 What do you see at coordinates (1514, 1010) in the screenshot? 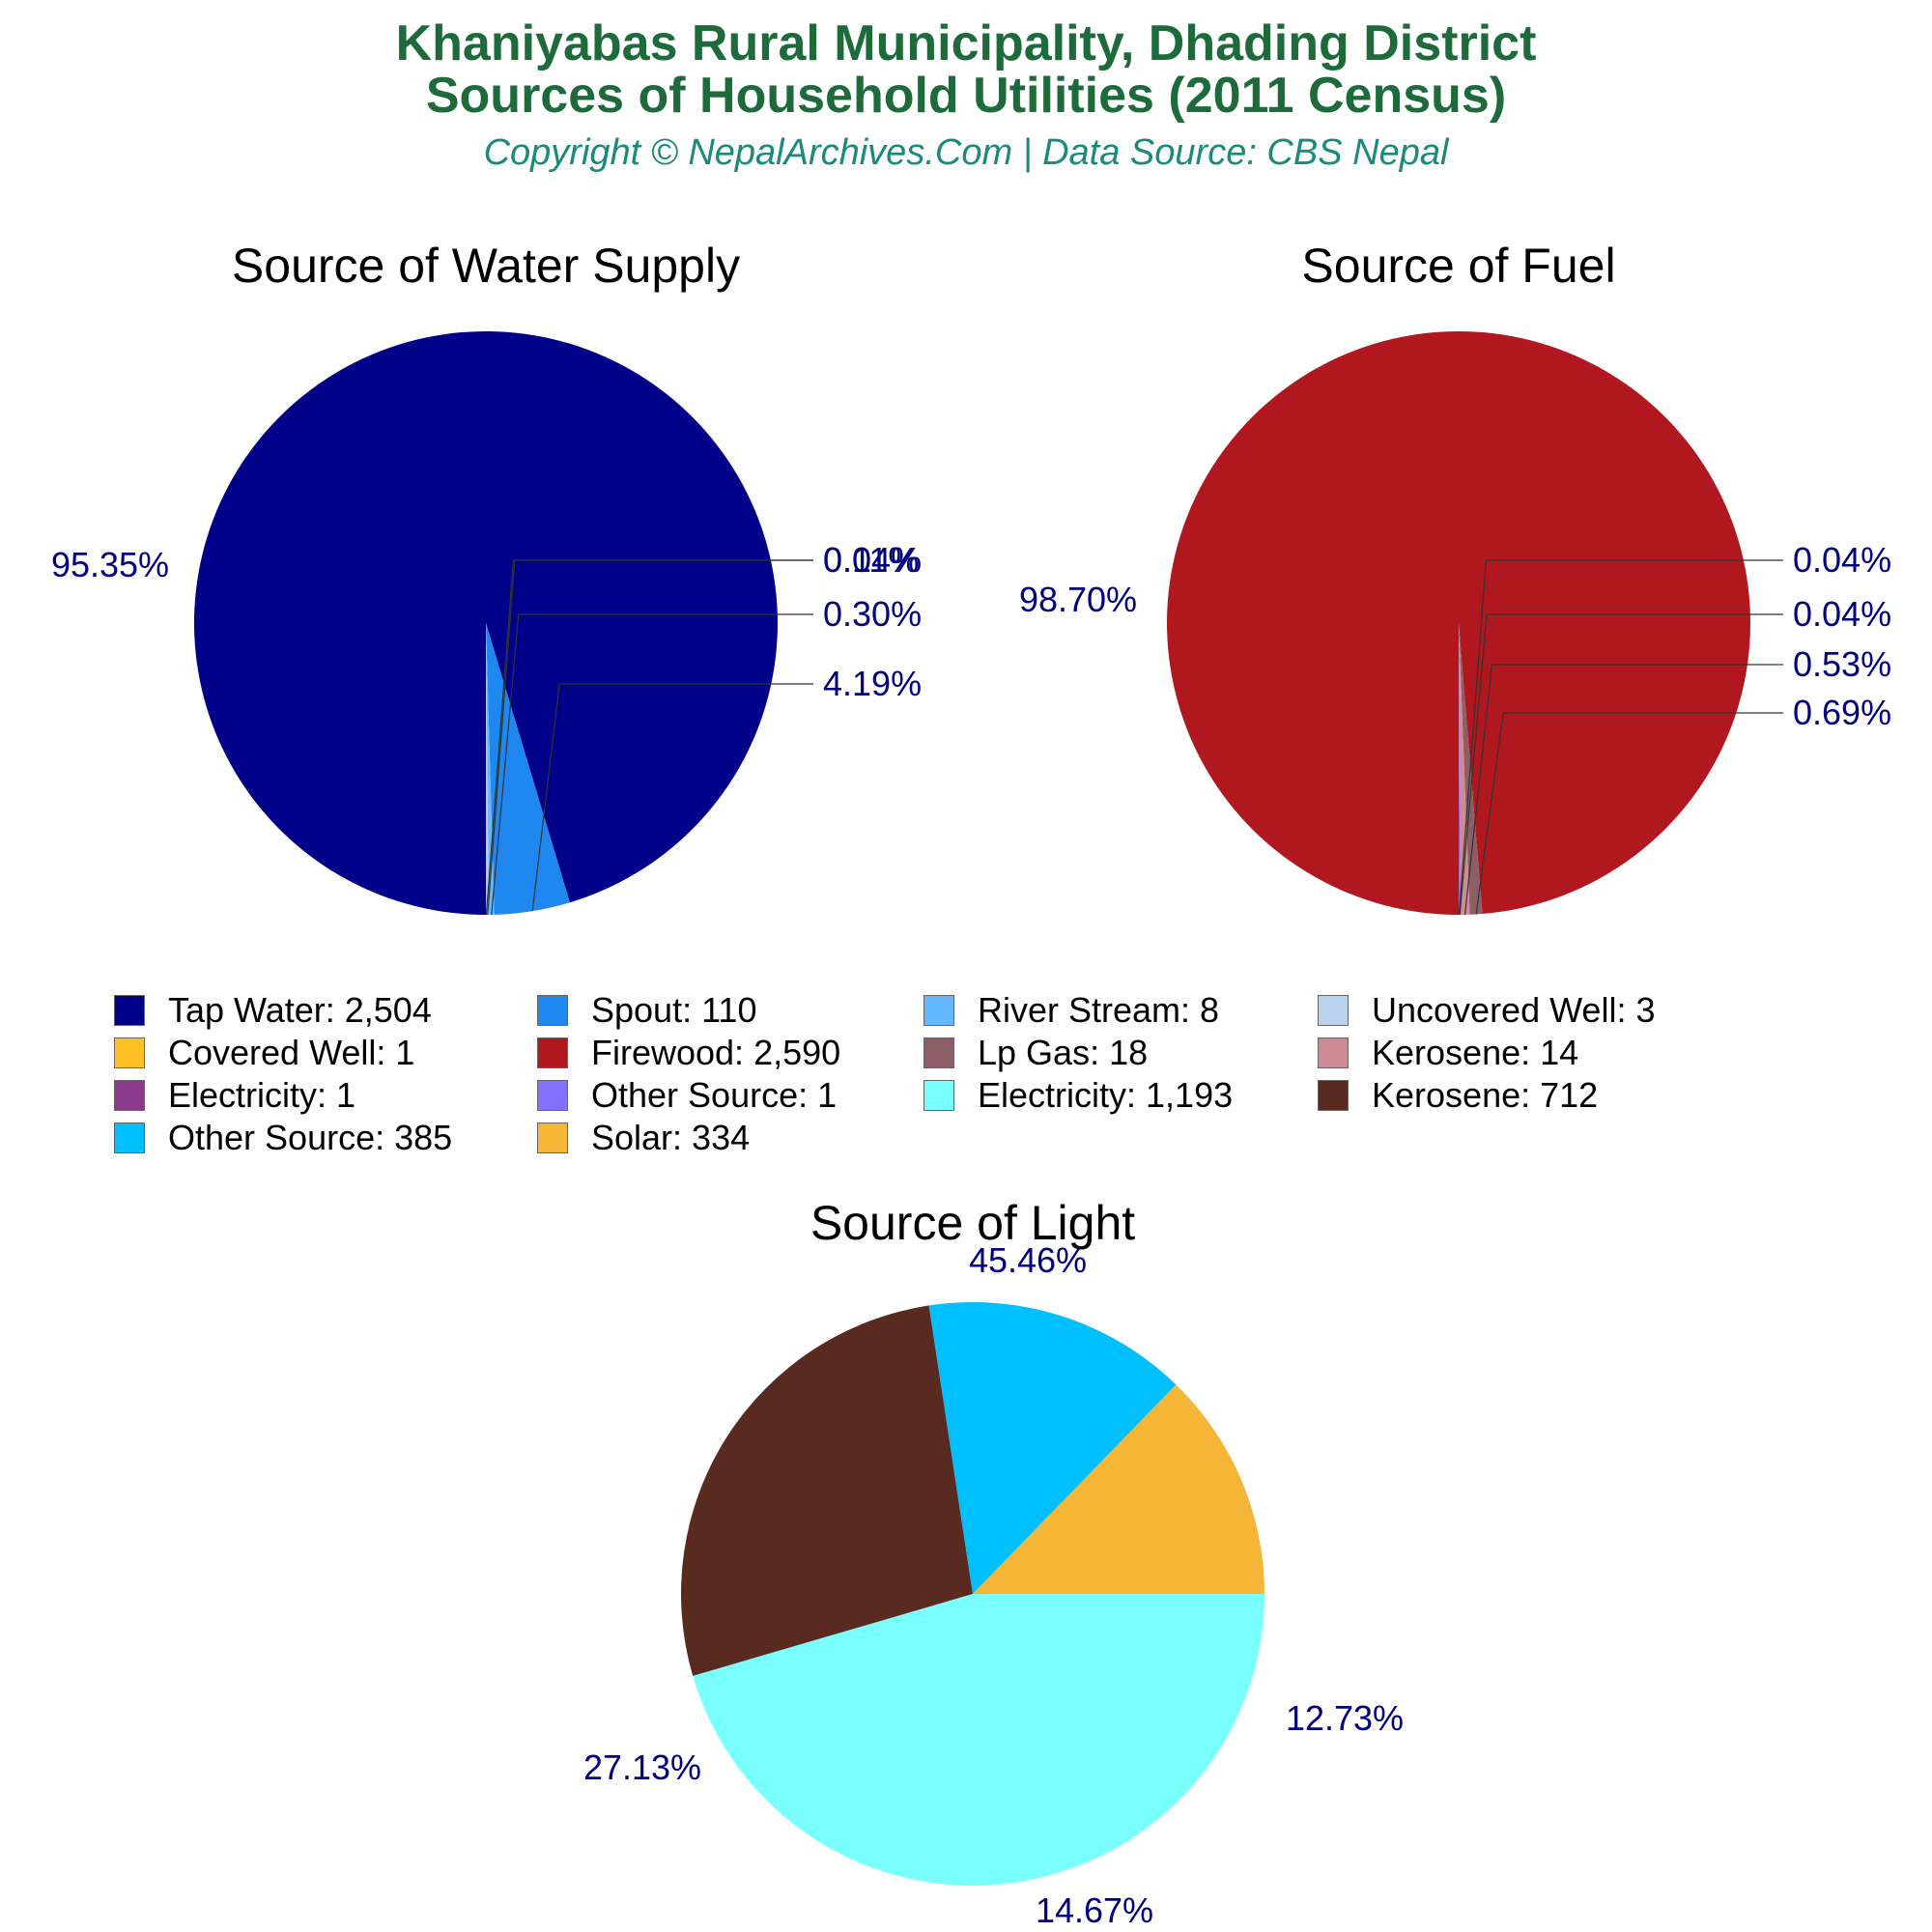
I see `legend-label: Uncovered Well: 3` at bounding box center [1514, 1010].